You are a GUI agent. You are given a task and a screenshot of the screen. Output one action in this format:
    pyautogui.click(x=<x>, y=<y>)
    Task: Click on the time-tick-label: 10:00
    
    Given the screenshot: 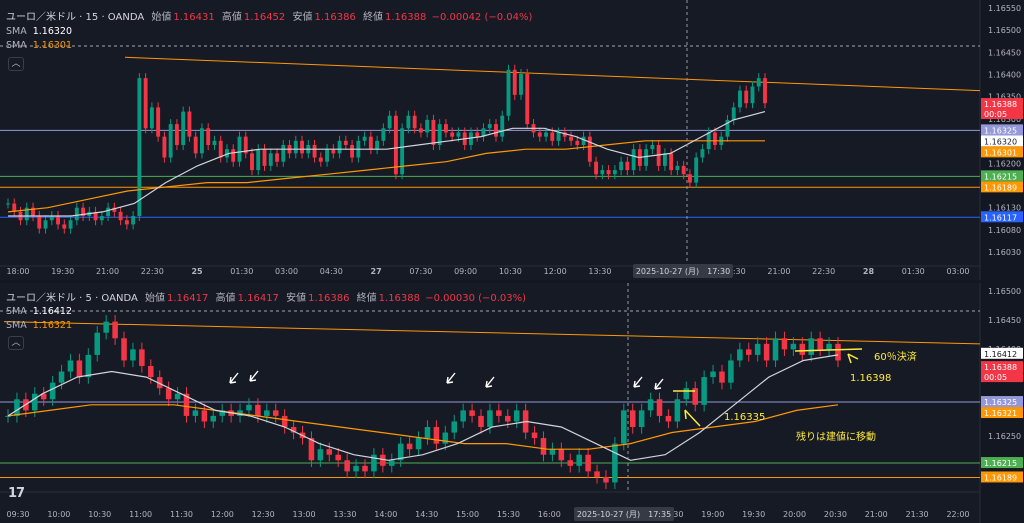 What is the action you would take?
    pyautogui.click(x=58, y=514)
    